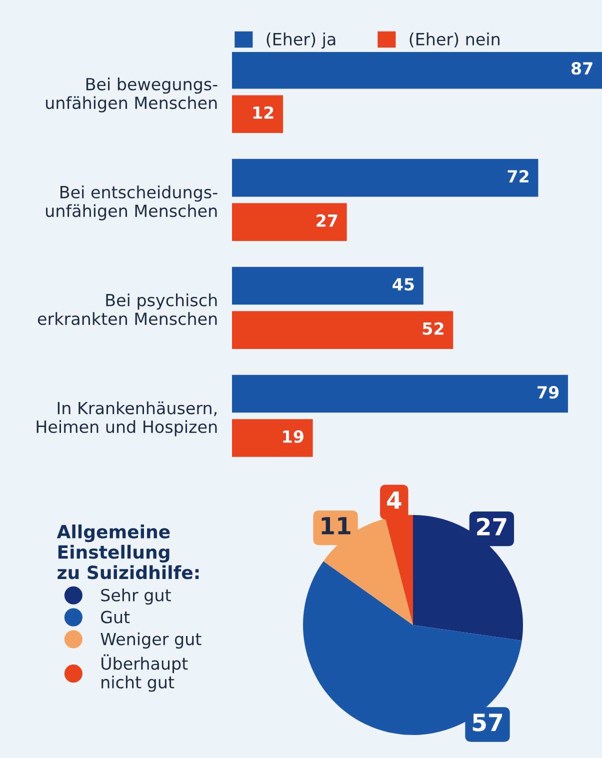  What do you see at coordinates (136, 596) in the screenshot?
I see `legend-label: Sehr gut` at bounding box center [136, 596].